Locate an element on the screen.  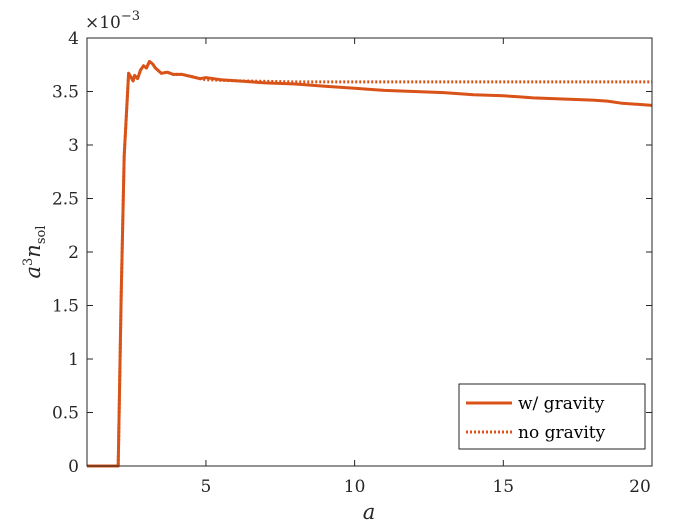
legend: w/ gravity no gravity is located at coordinates (552, 416).